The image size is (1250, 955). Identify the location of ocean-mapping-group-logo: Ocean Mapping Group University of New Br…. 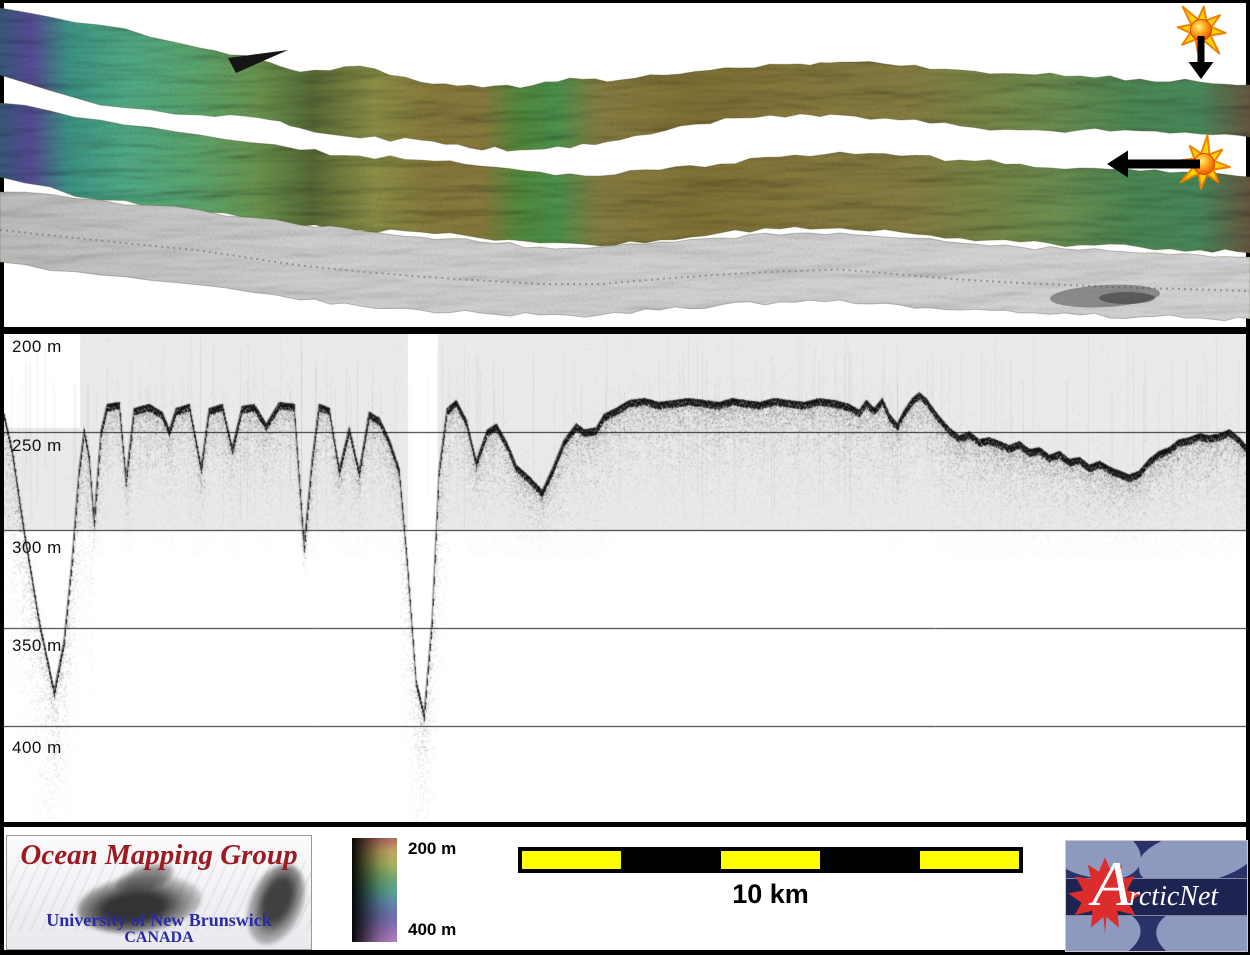
(159, 892).